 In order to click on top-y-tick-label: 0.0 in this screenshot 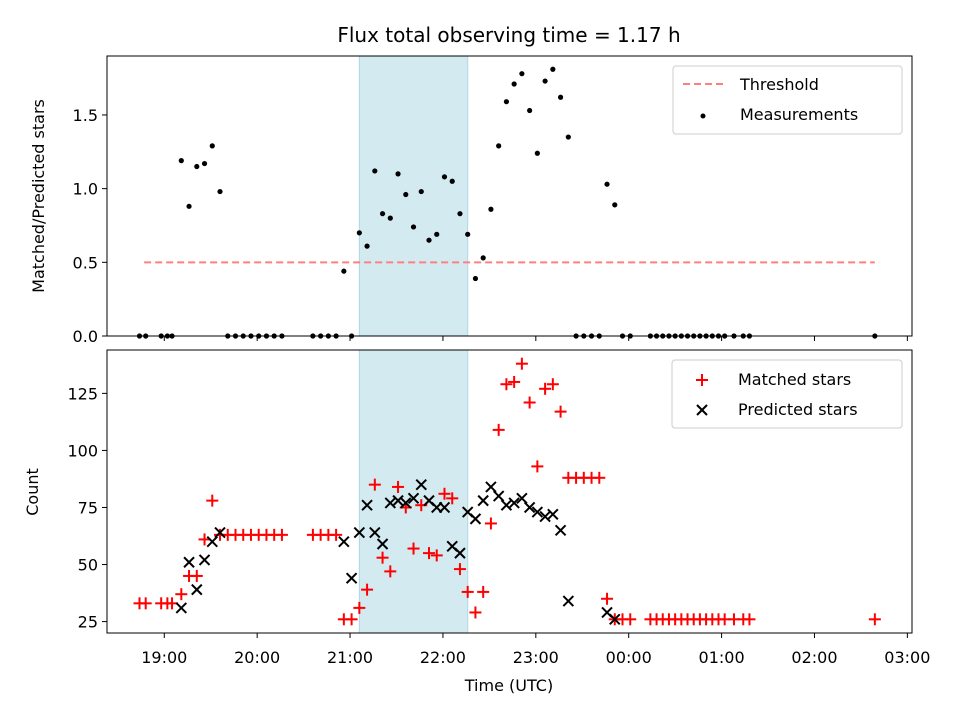, I will do `click(85, 336)`.